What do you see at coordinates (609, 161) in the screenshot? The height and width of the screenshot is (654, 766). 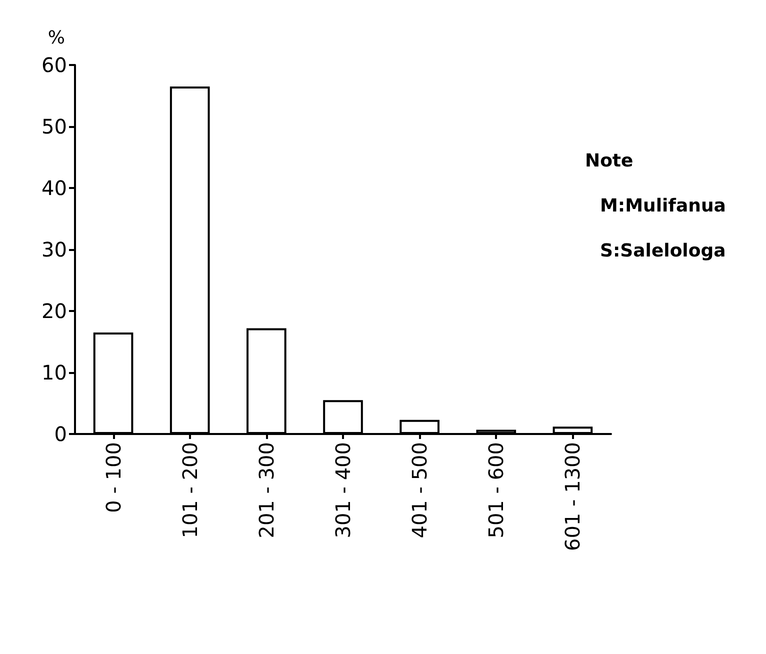 I see `annotation: Note` at bounding box center [609, 161].